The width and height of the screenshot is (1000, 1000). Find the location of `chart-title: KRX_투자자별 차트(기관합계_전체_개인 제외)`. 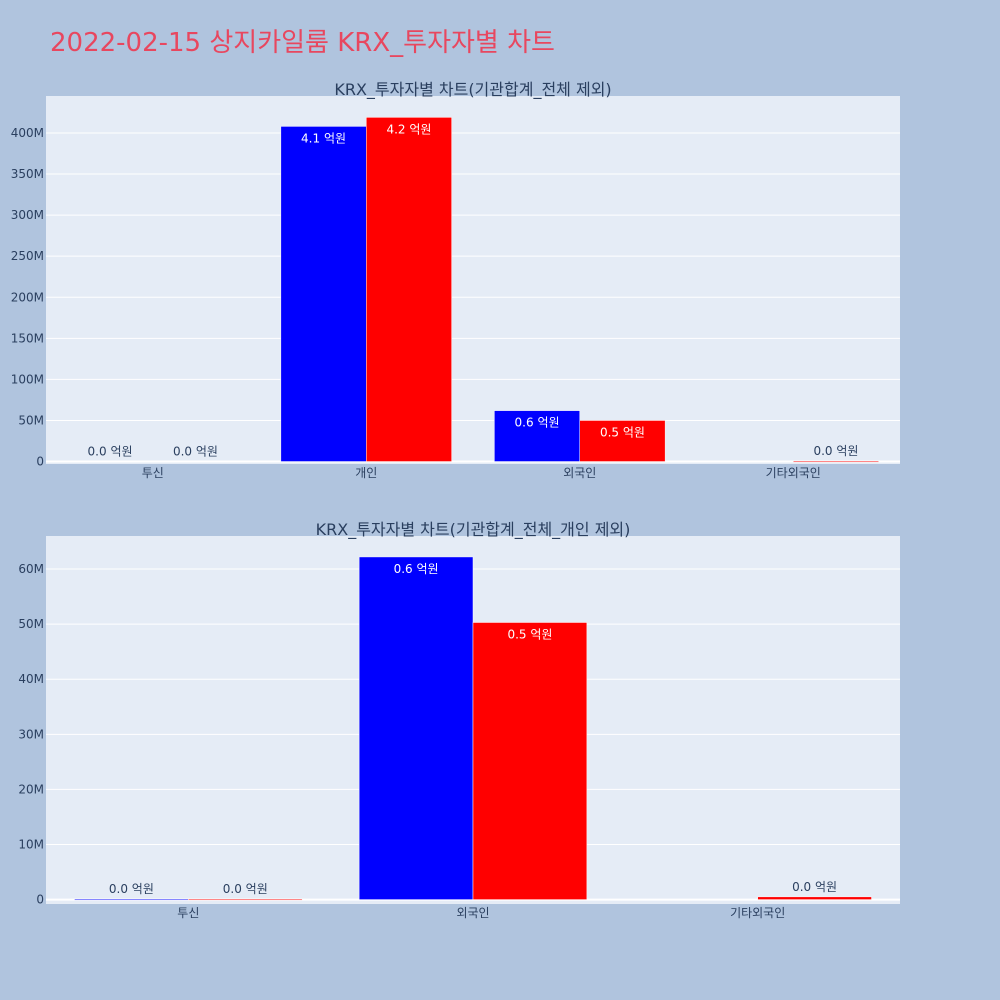

chart-title: KRX_투자자별 차트(기관합계_전체_개인 제외) is located at coordinates (473, 530).